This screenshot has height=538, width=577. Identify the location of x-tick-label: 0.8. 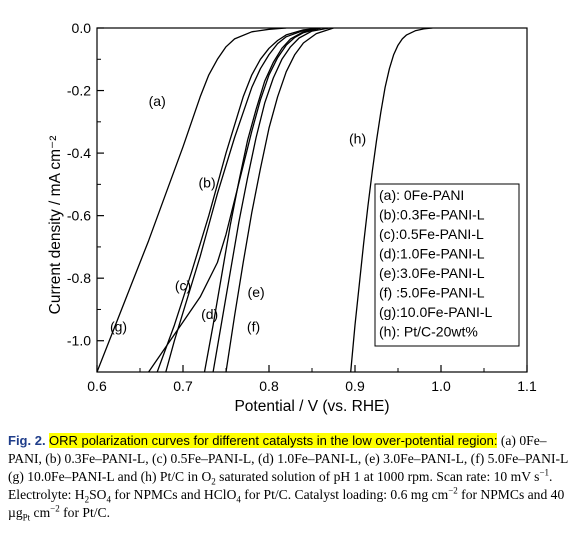
(269, 386).